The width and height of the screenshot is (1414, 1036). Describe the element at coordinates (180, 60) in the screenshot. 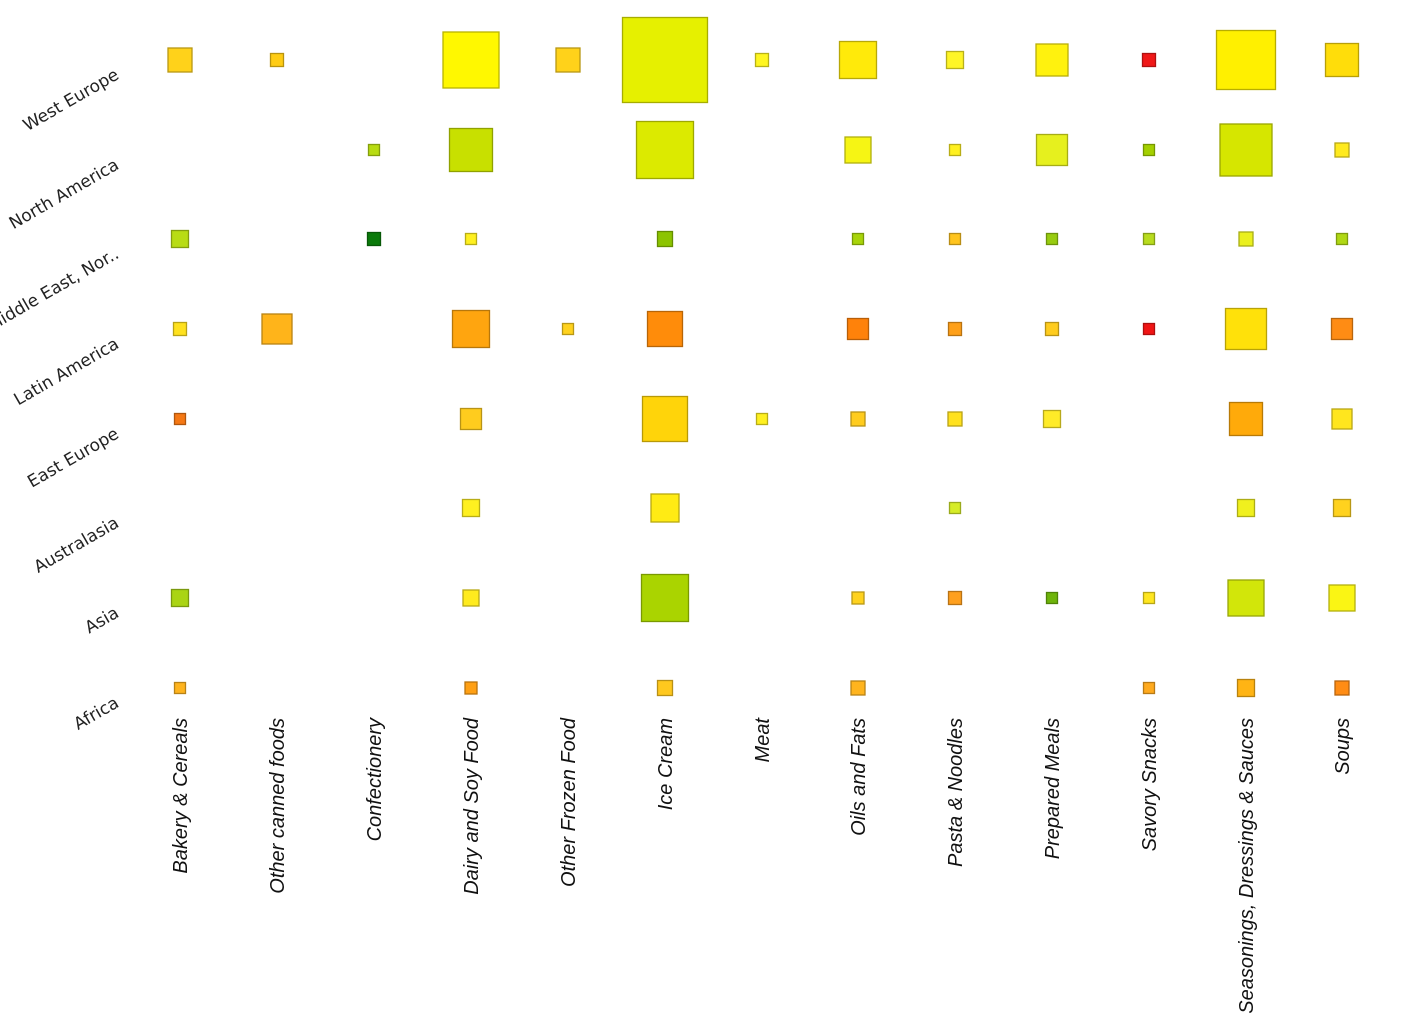

I see `cell-west-europe-bakery-cereals` at that location.